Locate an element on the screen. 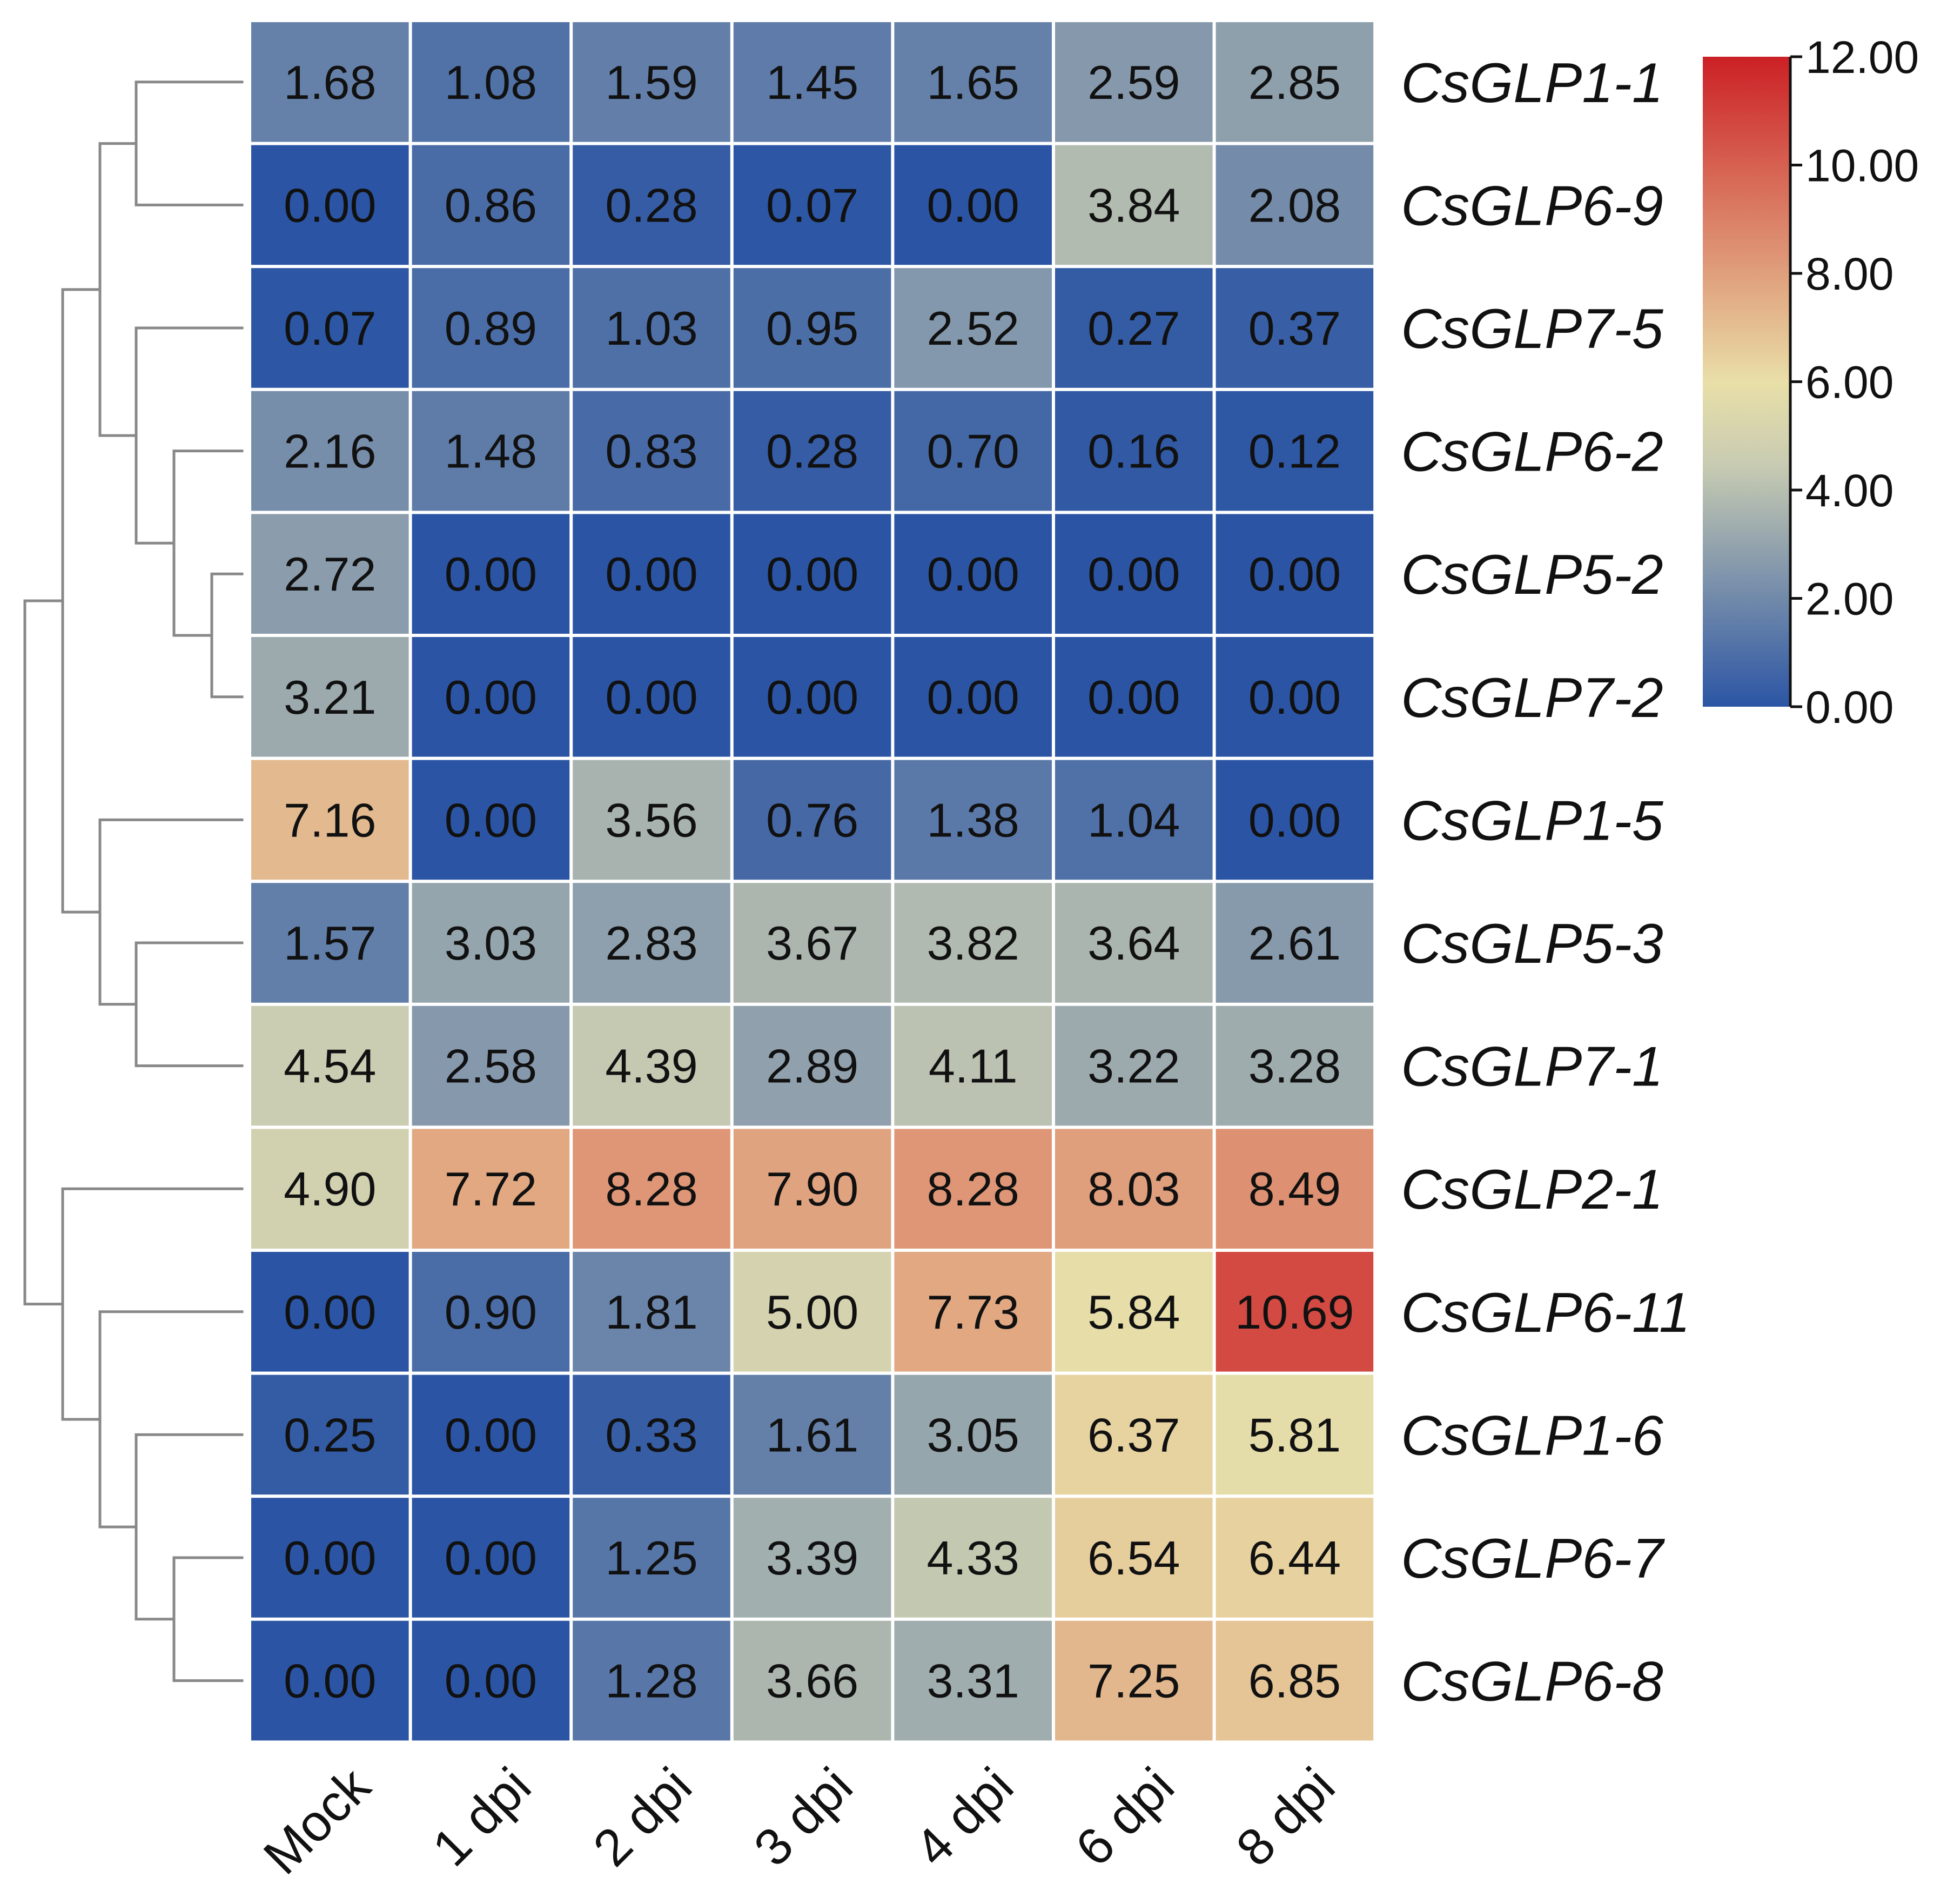  cell-value-label: 4.11 is located at coordinates (973, 1066).